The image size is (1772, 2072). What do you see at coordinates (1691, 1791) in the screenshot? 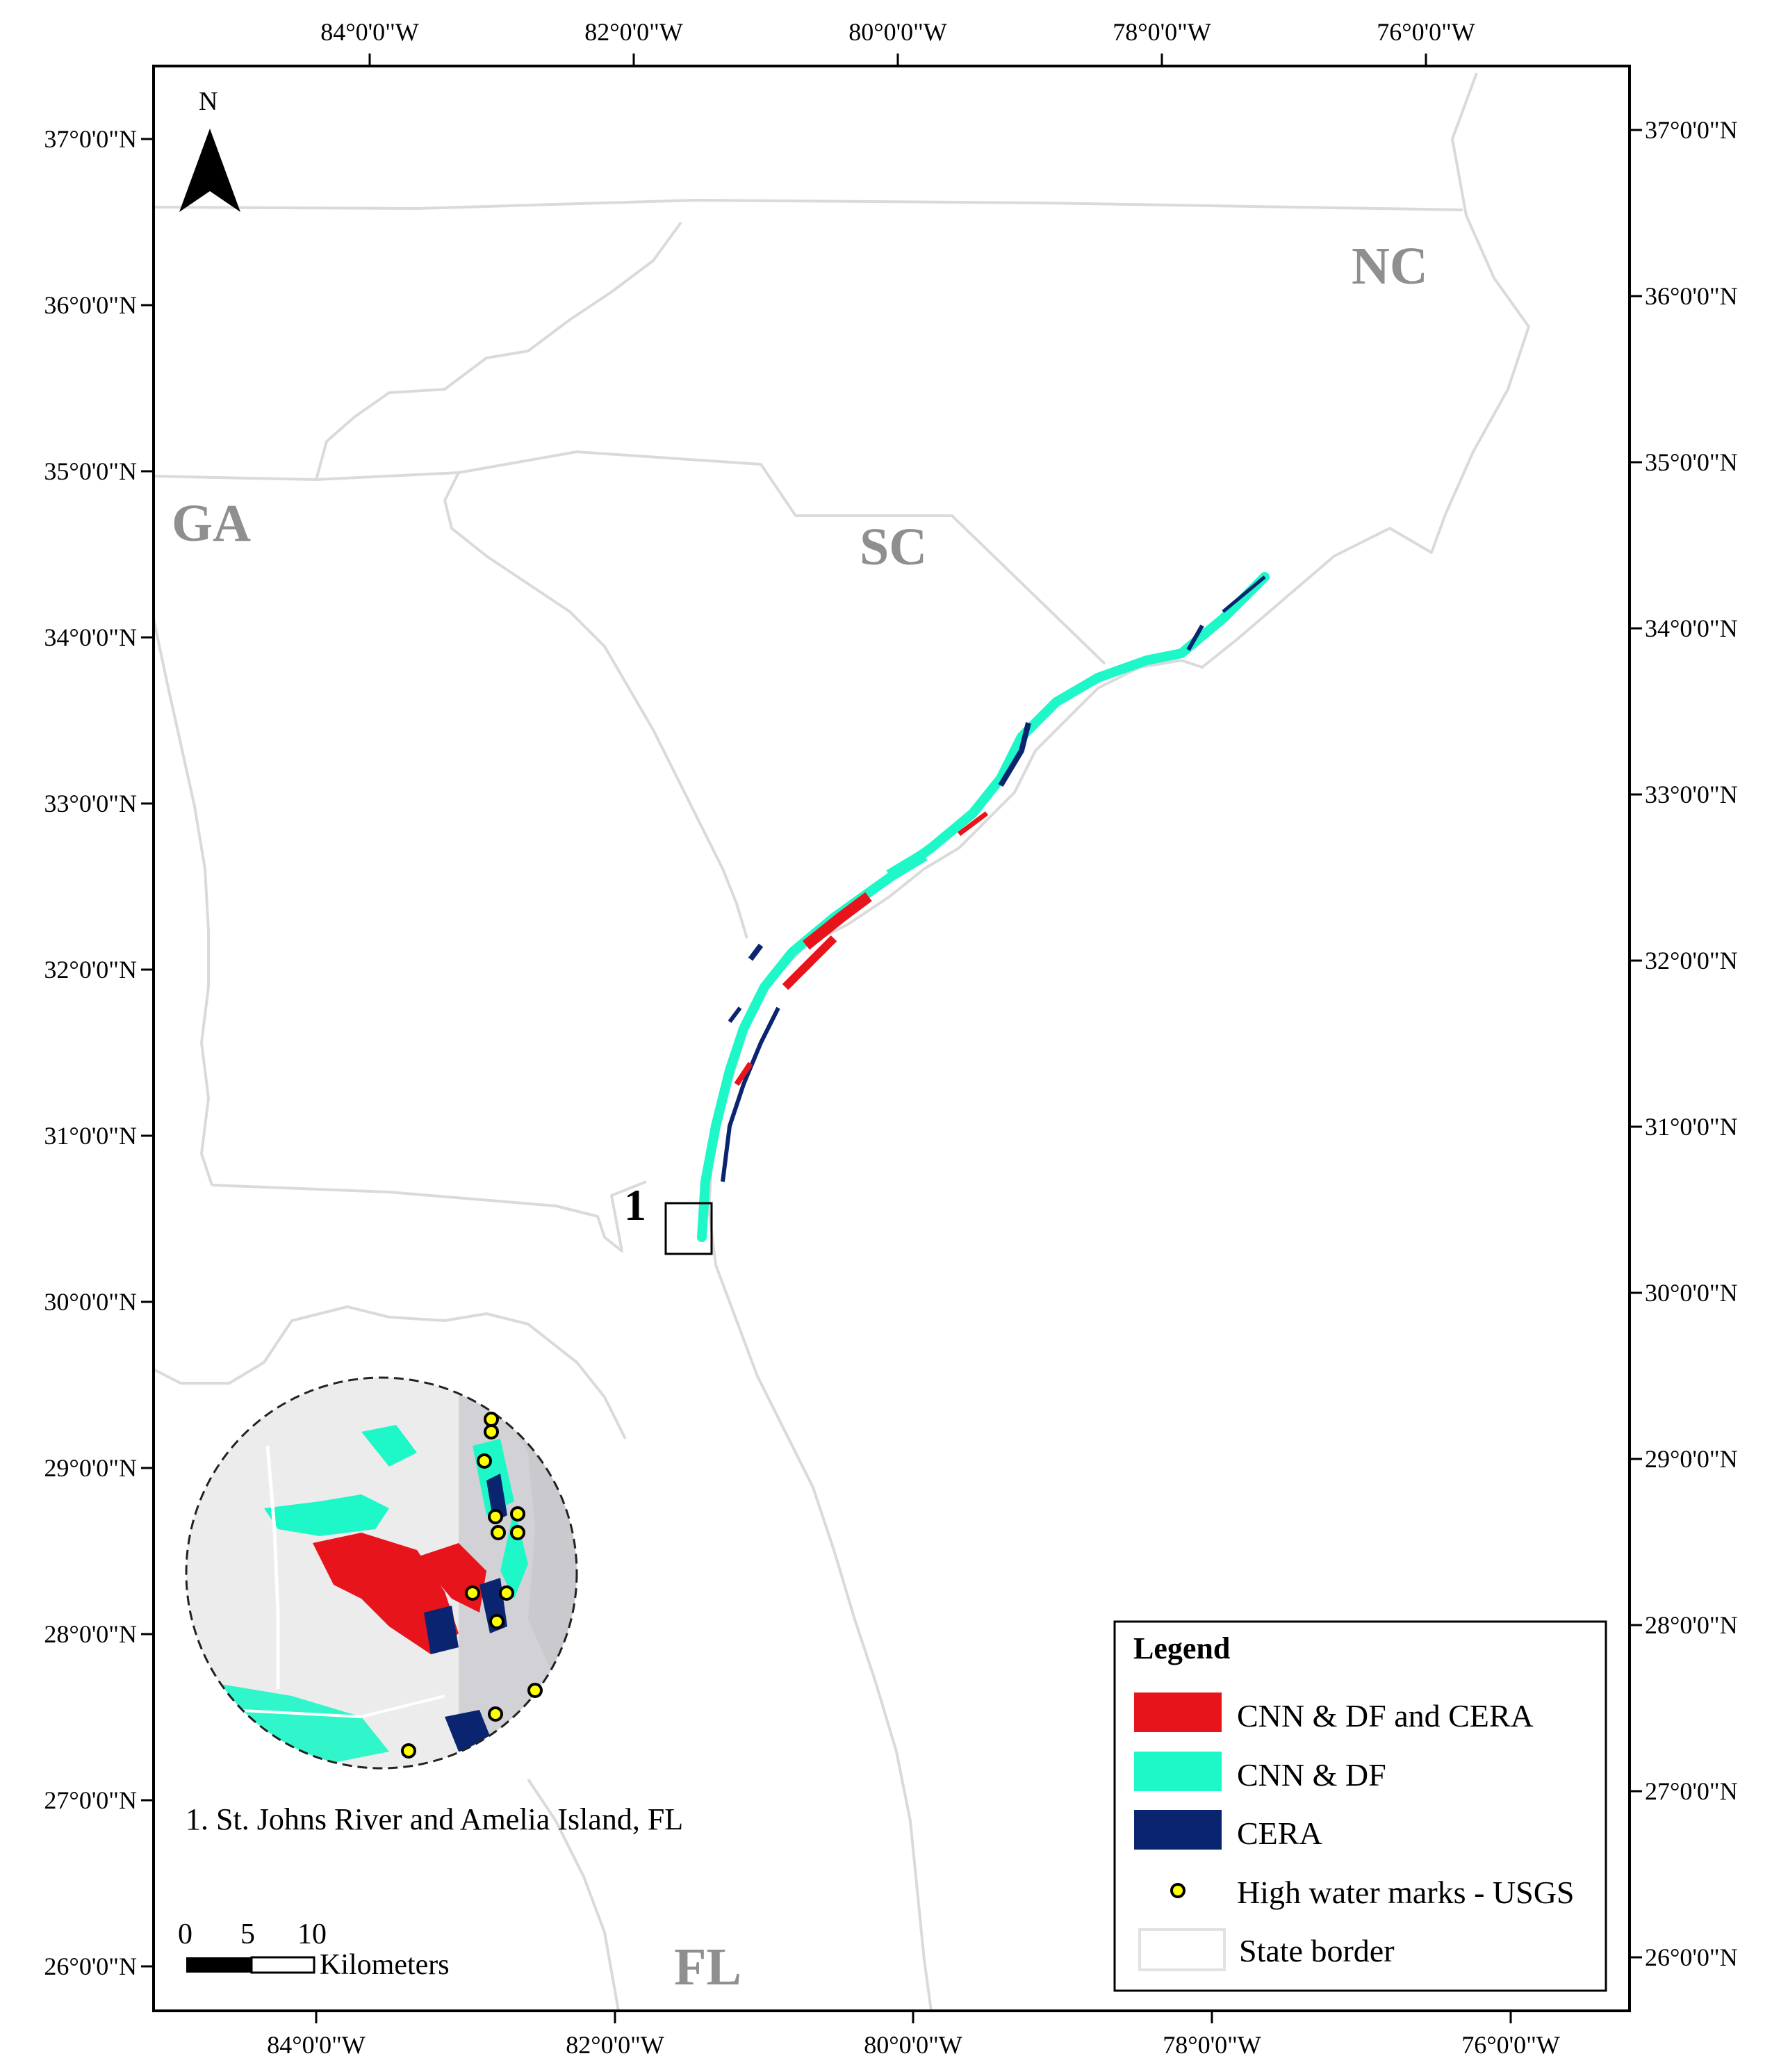
I see `right-lat-label: 27°0'0"N` at bounding box center [1691, 1791].